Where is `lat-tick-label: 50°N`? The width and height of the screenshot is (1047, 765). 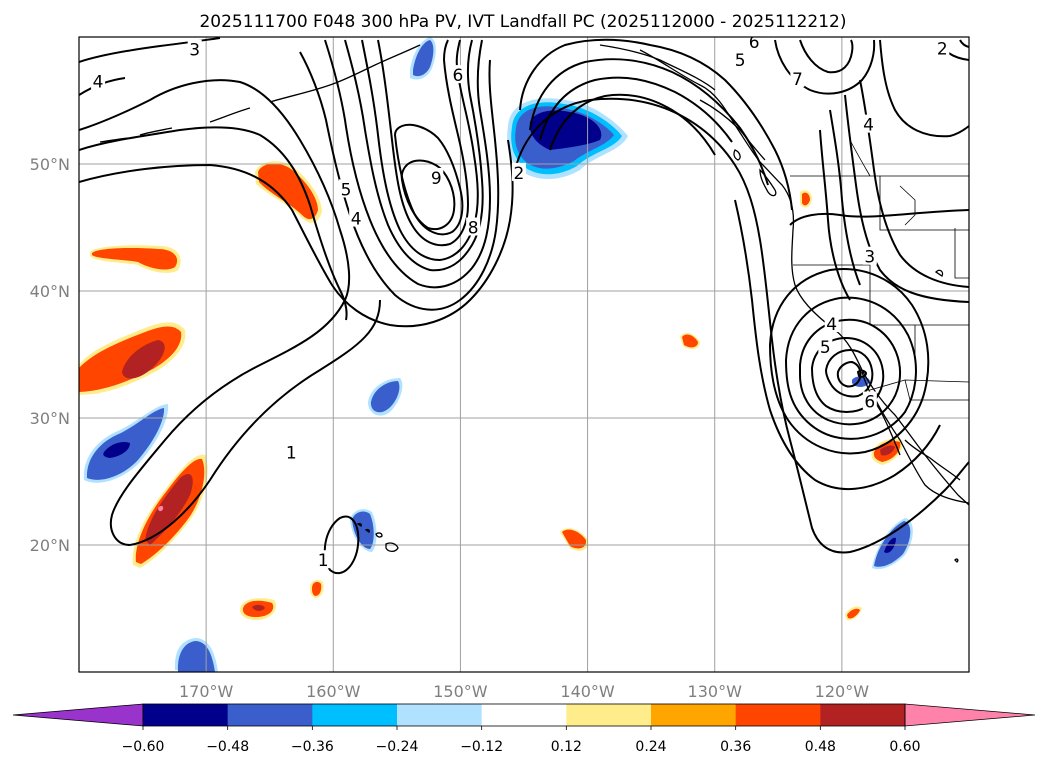
lat-tick-label: 50°N is located at coordinates (50, 164).